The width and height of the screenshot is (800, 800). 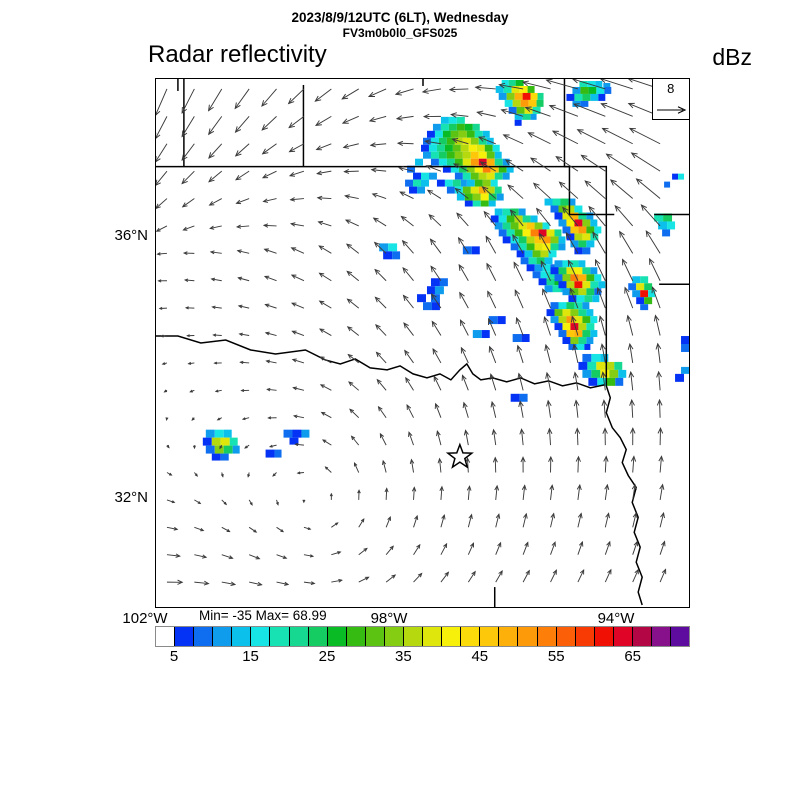 I want to click on colorbar-tick-label: 5, so click(x=174, y=656).